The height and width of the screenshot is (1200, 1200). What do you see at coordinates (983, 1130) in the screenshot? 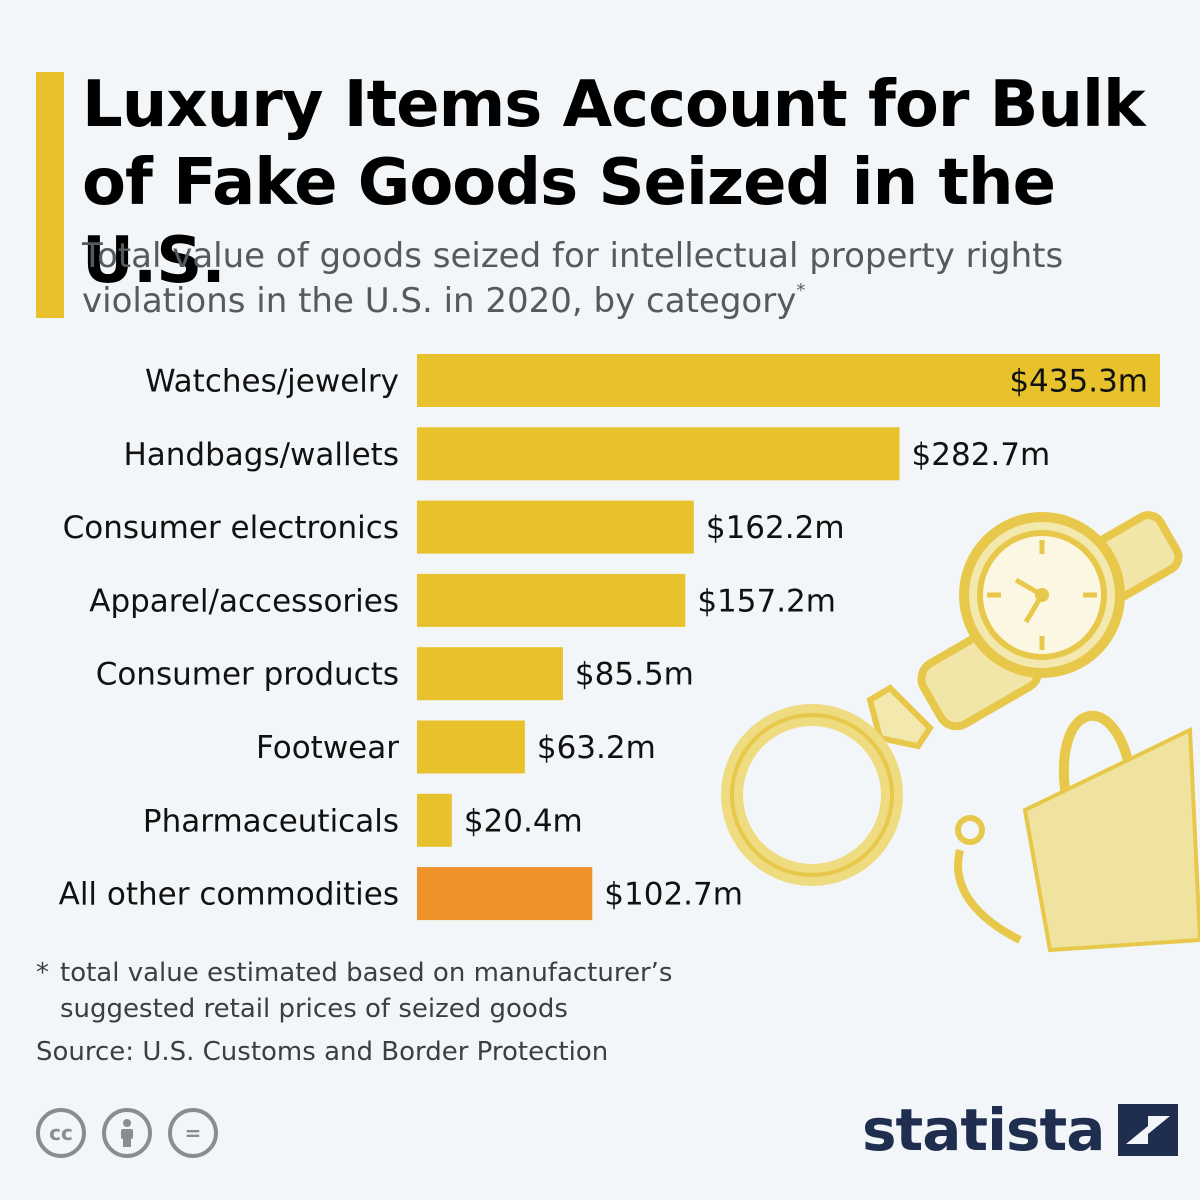
I see `brand-name: statista` at bounding box center [983, 1130].